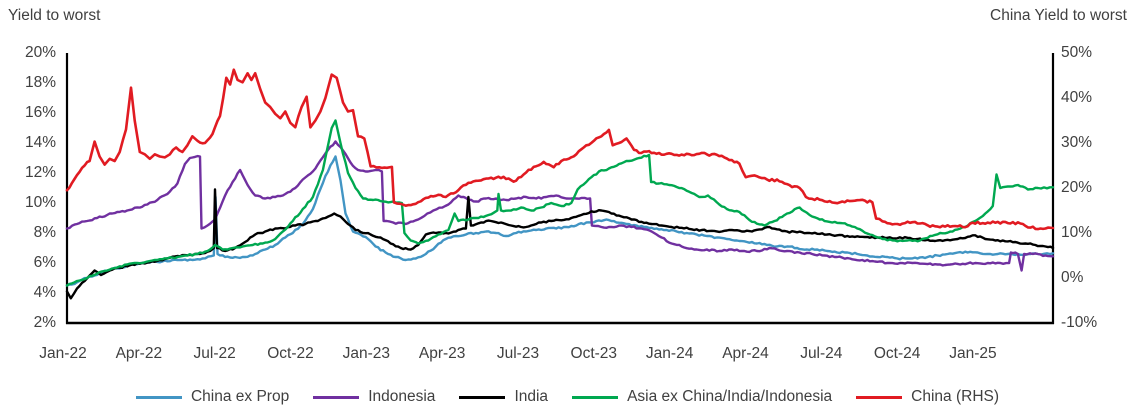 The image size is (1135, 417). Describe the element at coordinates (44, 322) in the screenshot. I see `left-y-tick-label: 2%` at that location.